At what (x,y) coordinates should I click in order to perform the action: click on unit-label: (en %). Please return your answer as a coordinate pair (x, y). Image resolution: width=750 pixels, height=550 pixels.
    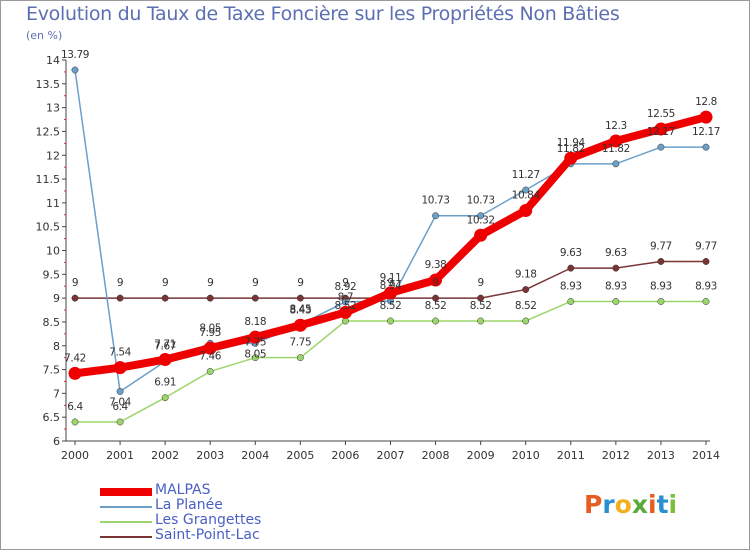
    Looking at the image, I should click on (44, 35).